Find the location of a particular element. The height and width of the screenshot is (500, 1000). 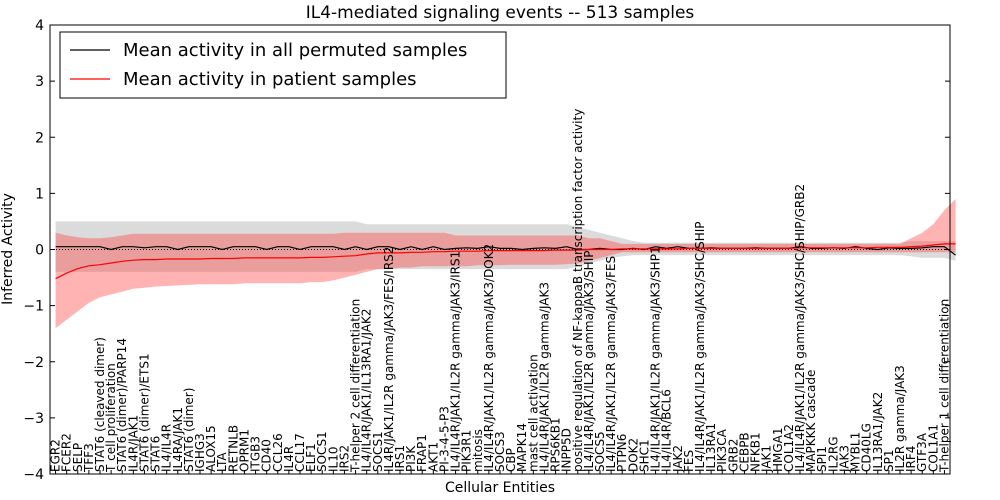

x-tick-label: HMGA1 is located at coordinates (778, 449).